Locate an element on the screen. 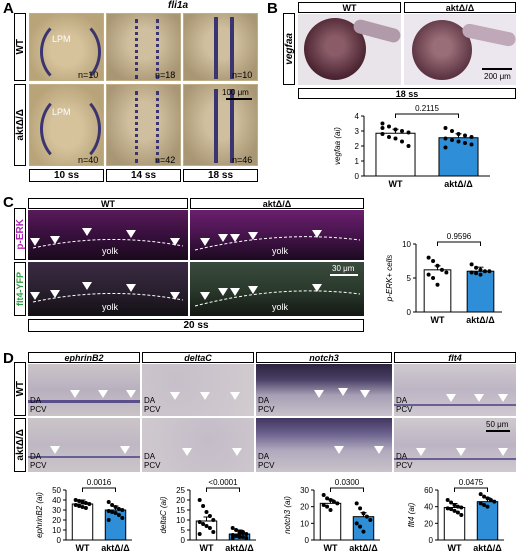 The width and height of the screenshot is (520, 556). ish-image-ephrinb2-akt: DA PCV is located at coordinates (84, 445).